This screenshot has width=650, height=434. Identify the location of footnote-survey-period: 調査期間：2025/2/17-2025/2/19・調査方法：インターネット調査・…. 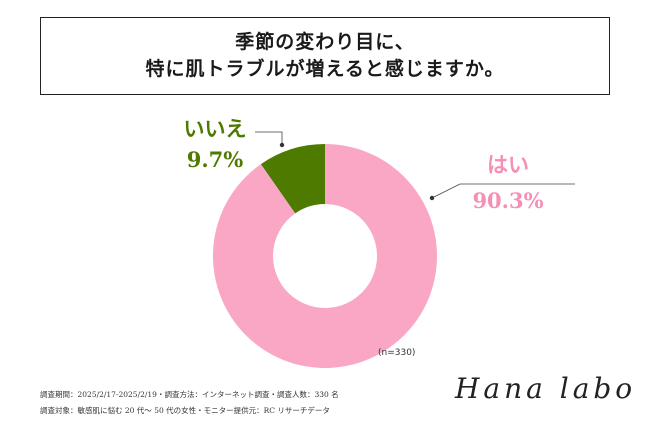
(189, 394).